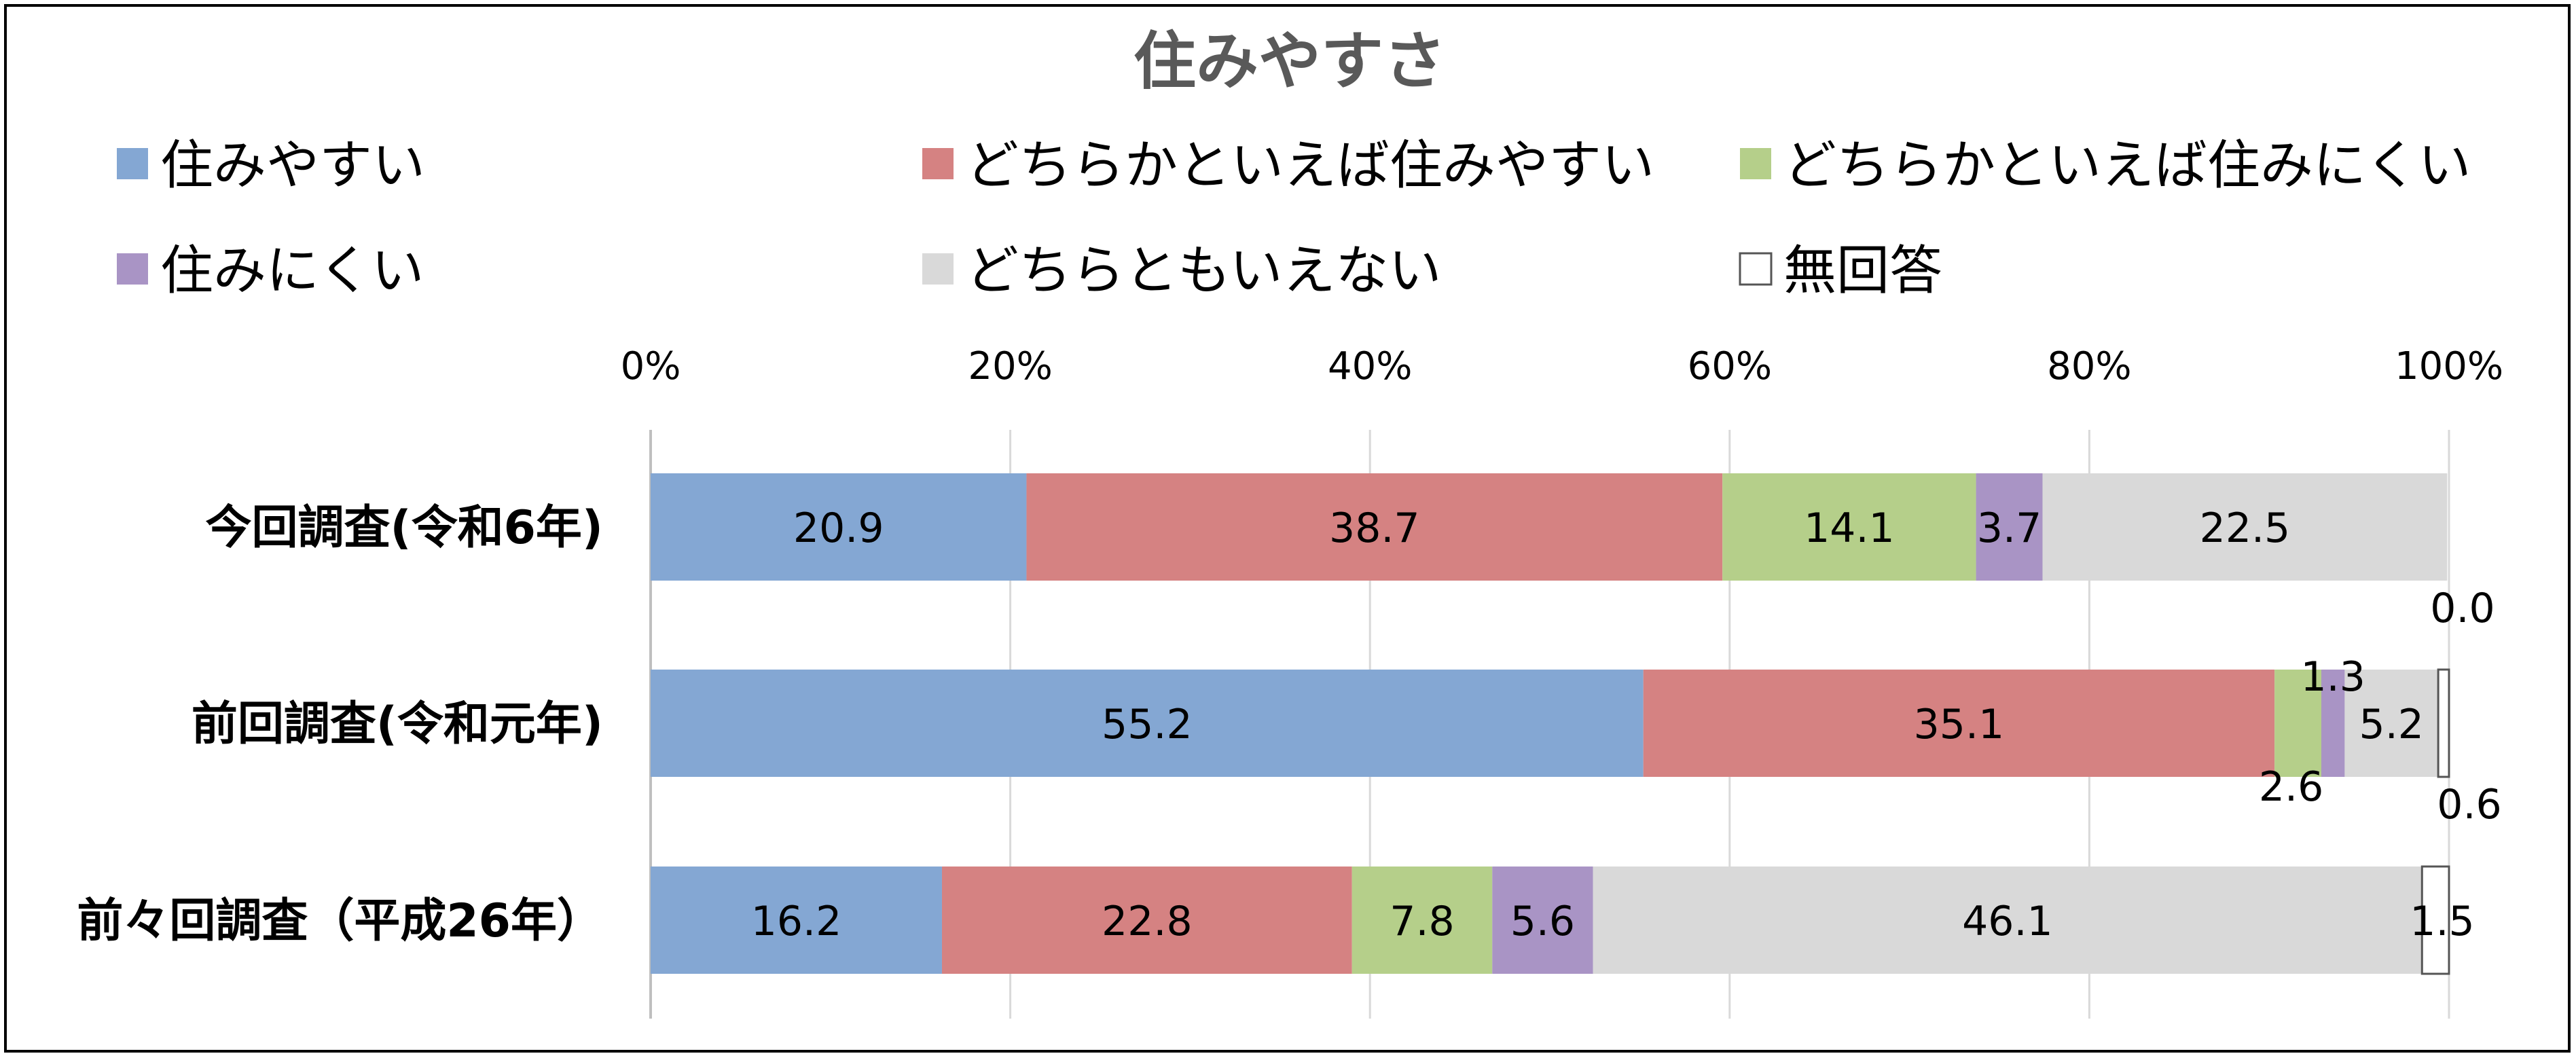 This screenshot has width=2576, height=1058. What do you see at coordinates (2469, 804) in the screenshot?
I see `value-label: 0.6` at bounding box center [2469, 804].